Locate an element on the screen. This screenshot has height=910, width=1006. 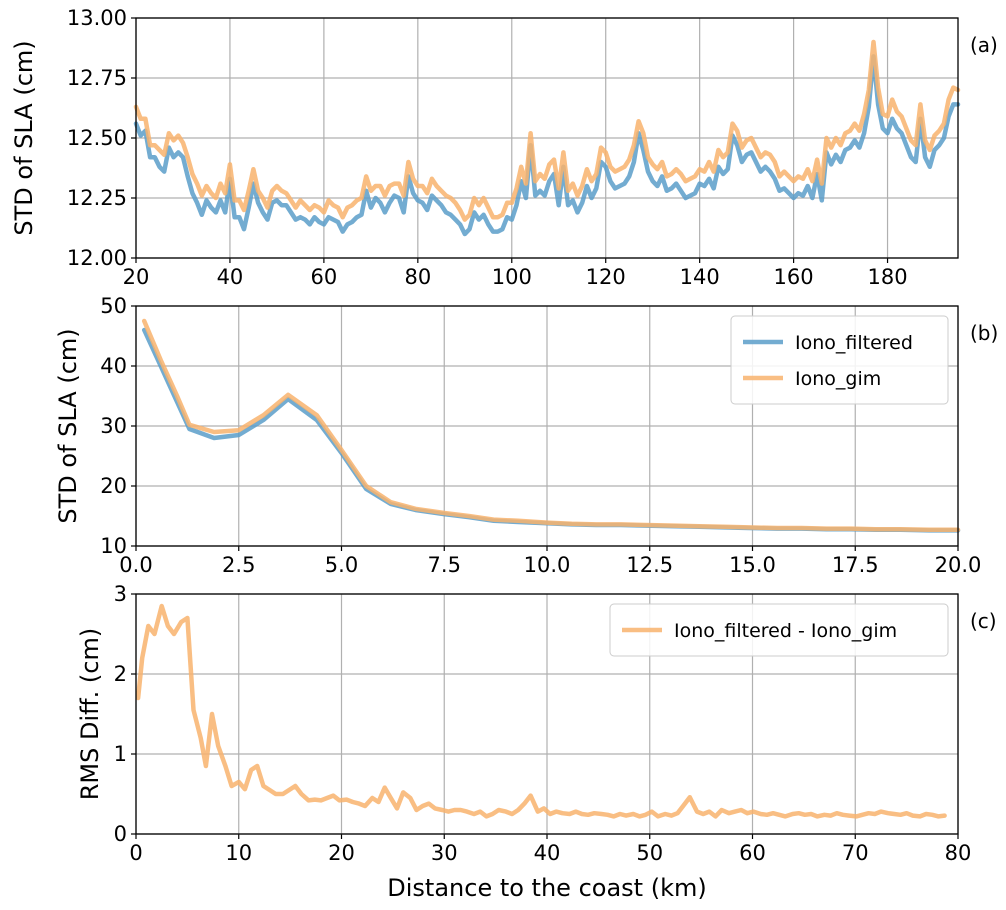
legend-label: Iono_filtered is located at coordinates (854, 343).